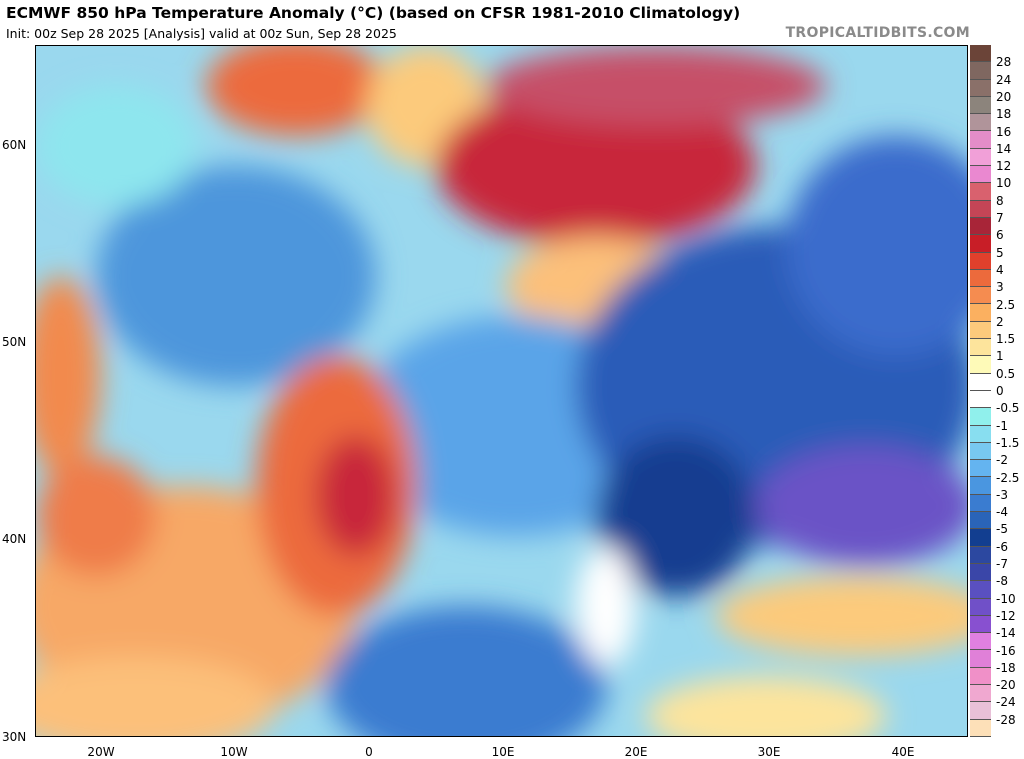  I want to click on colorbar-label: 24, so click(1004, 79).